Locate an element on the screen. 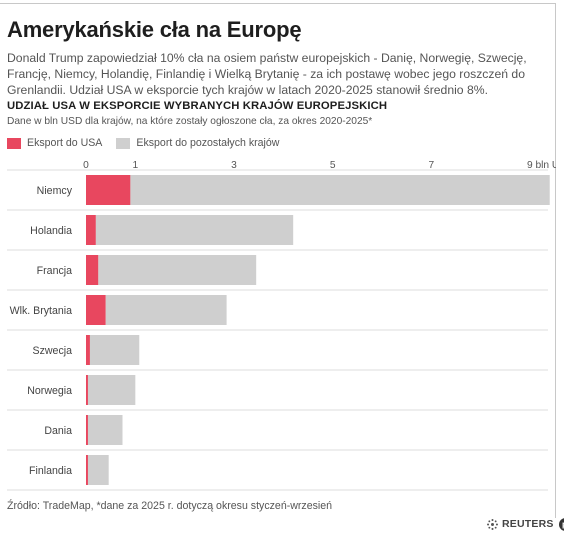  reuters-logo-icon is located at coordinates (492, 524).